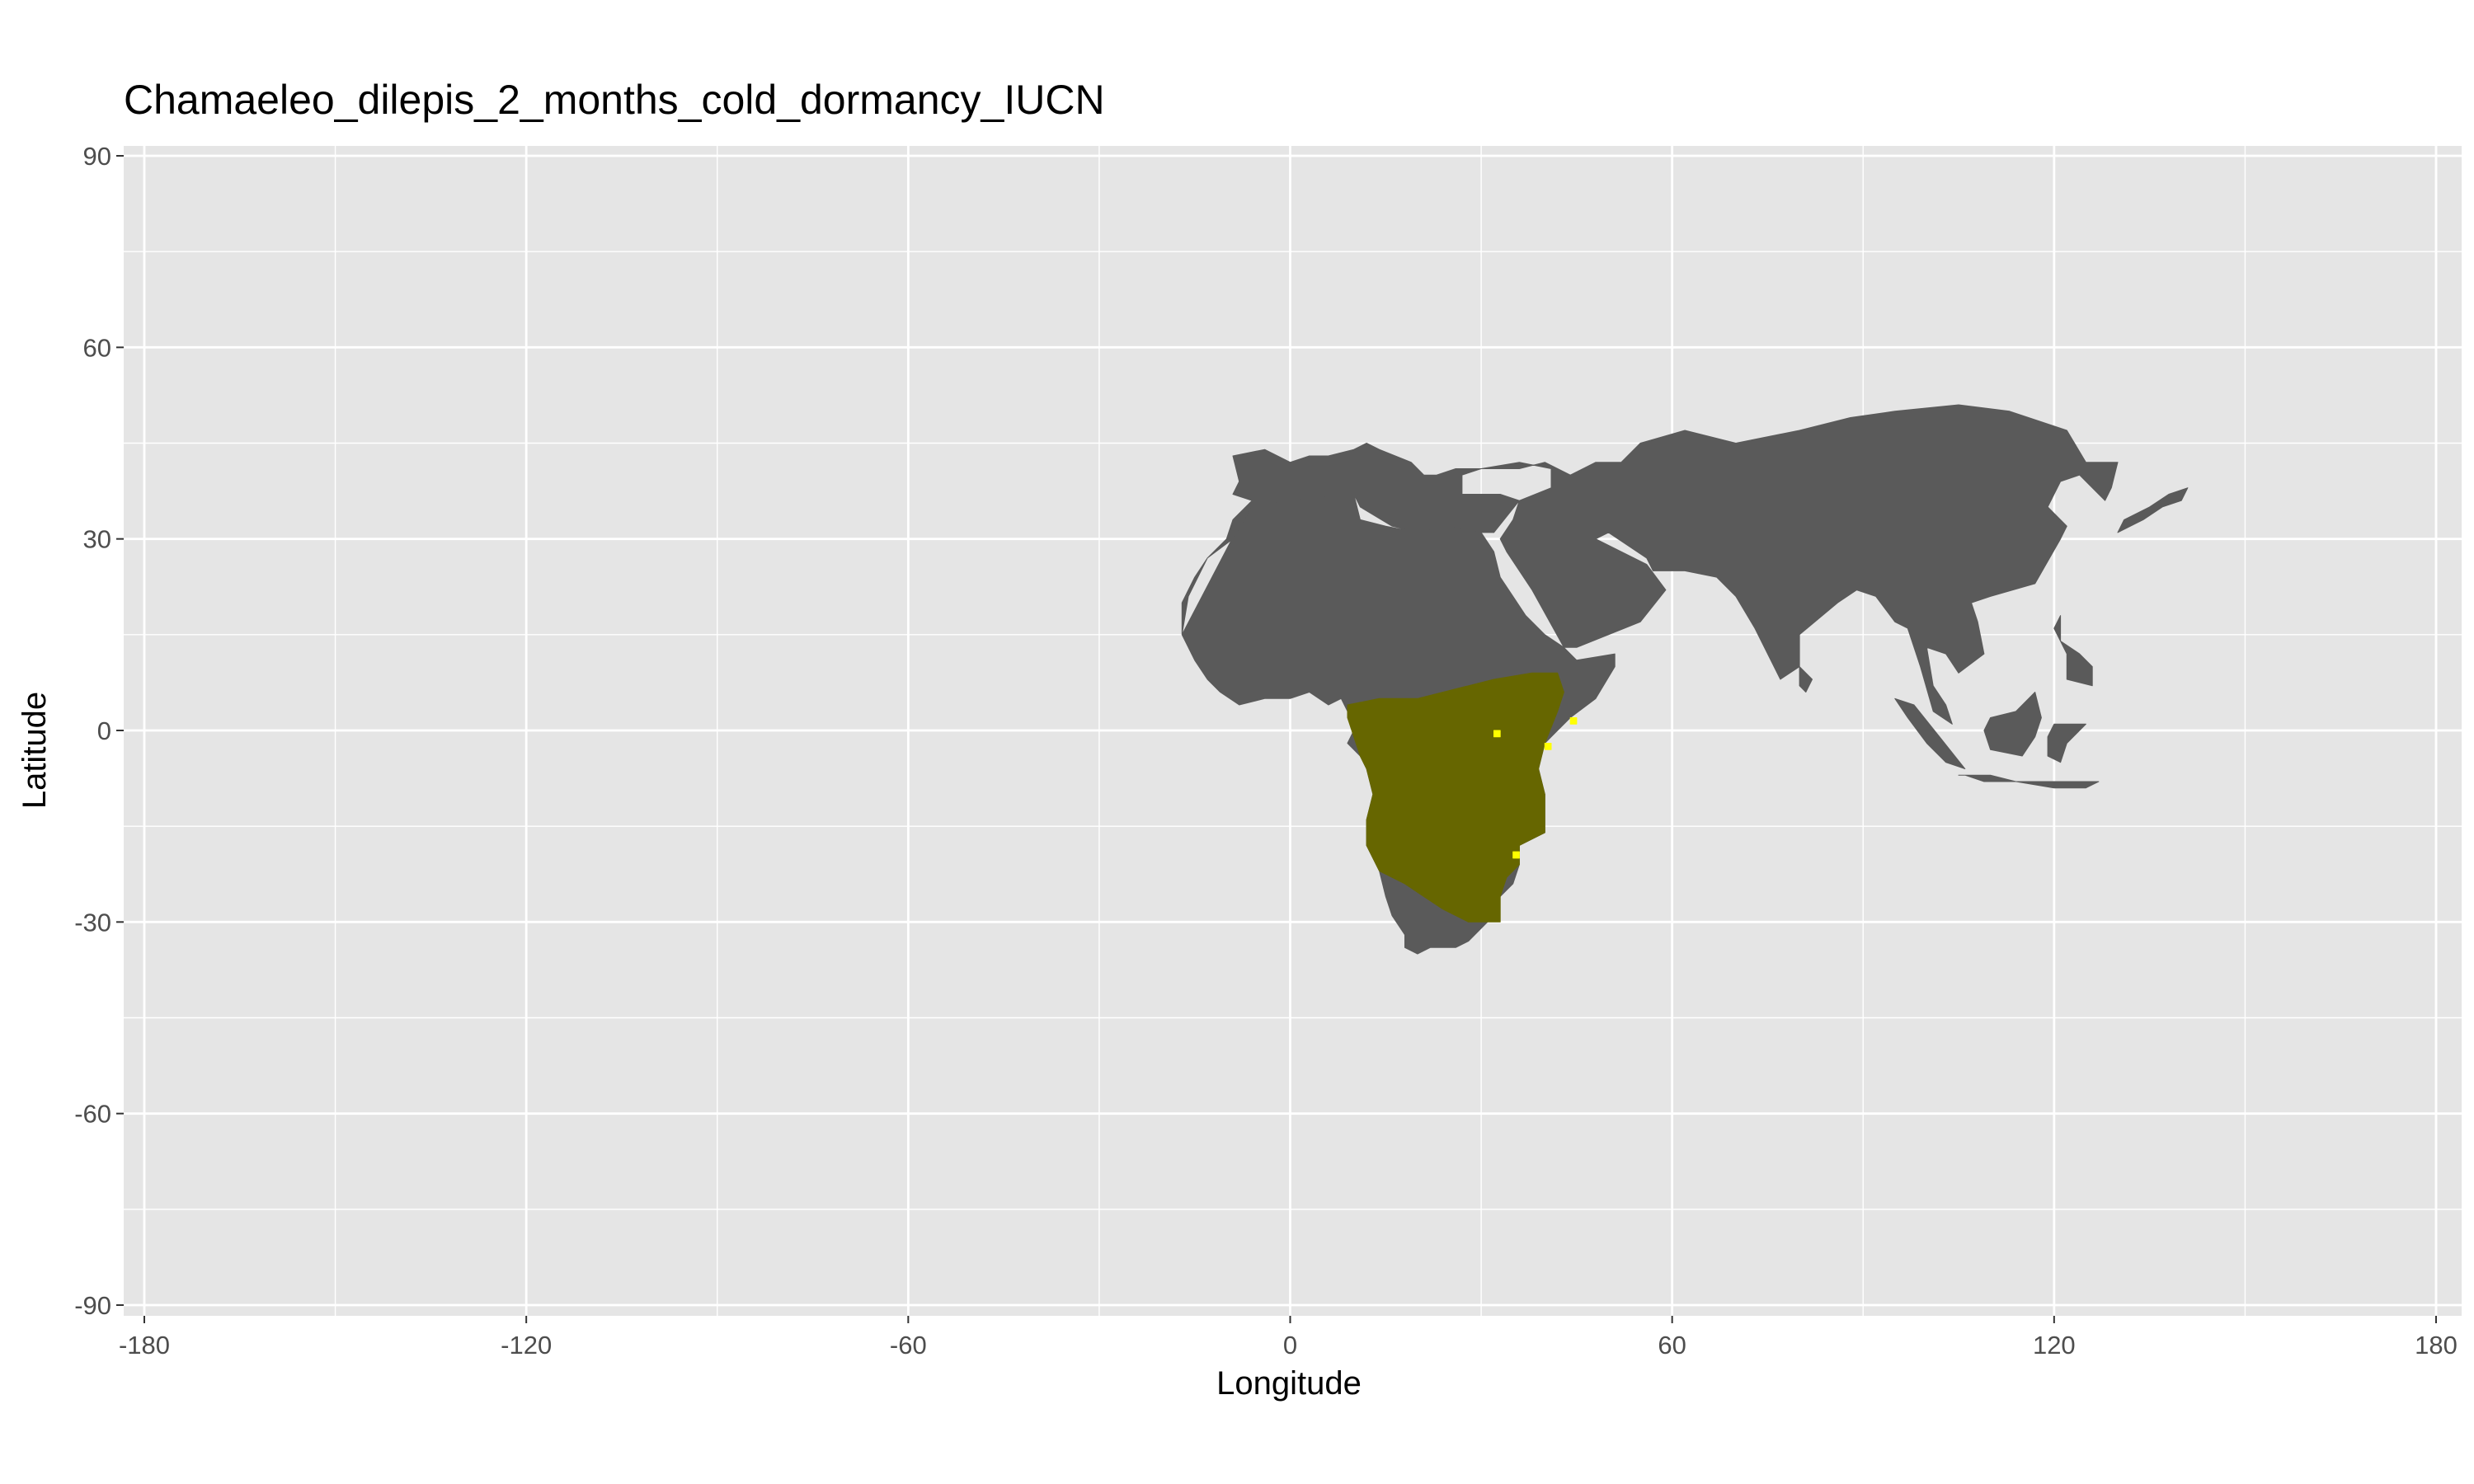 Image resolution: width=2474 pixels, height=1484 pixels. I want to click on y-tick-label: 90, so click(97, 156).